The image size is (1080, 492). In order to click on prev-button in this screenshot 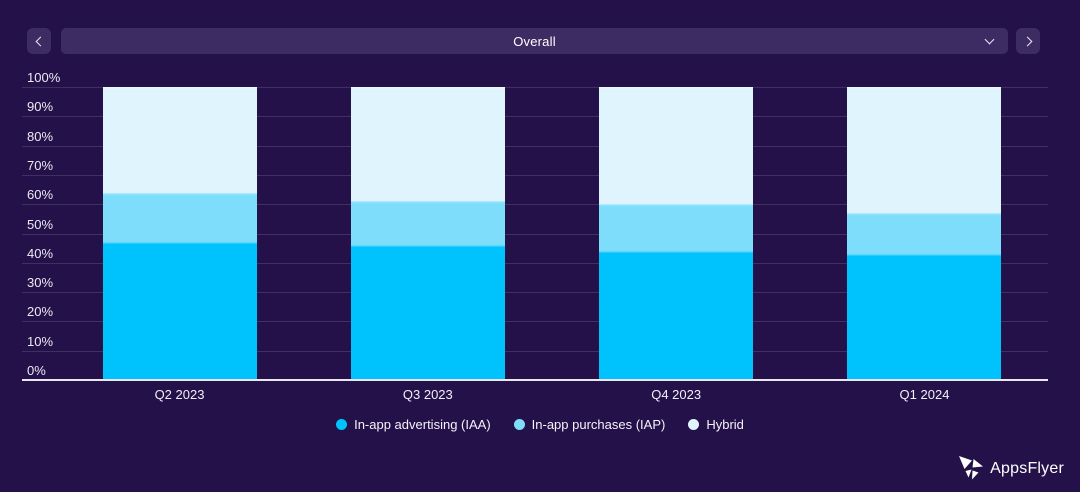, I will do `click(39, 41)`.